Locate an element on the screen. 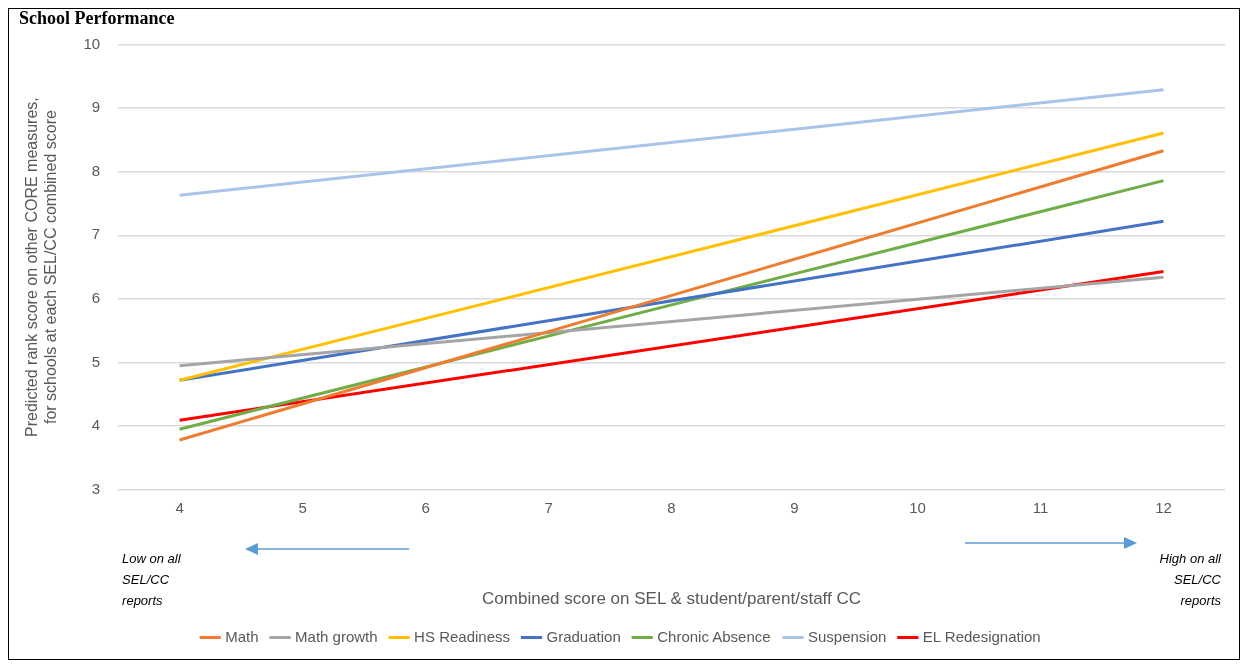  legend-label: Suspension is located at coordinates (847, 636).